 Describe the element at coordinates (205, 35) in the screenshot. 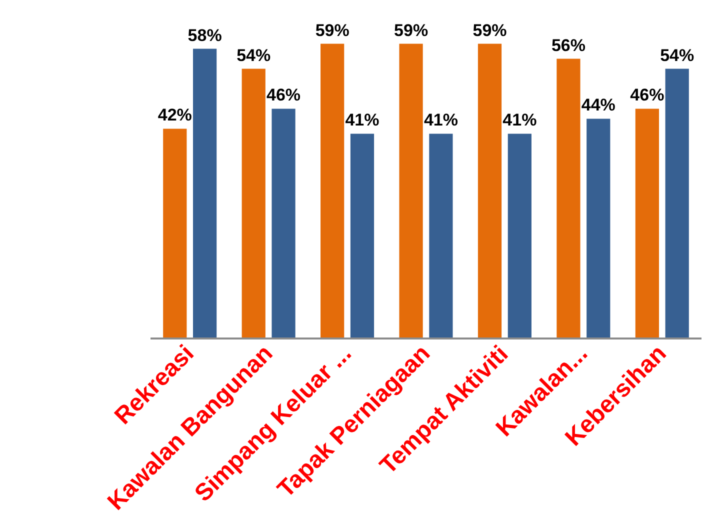

I see `data-label: 58%` at that location.